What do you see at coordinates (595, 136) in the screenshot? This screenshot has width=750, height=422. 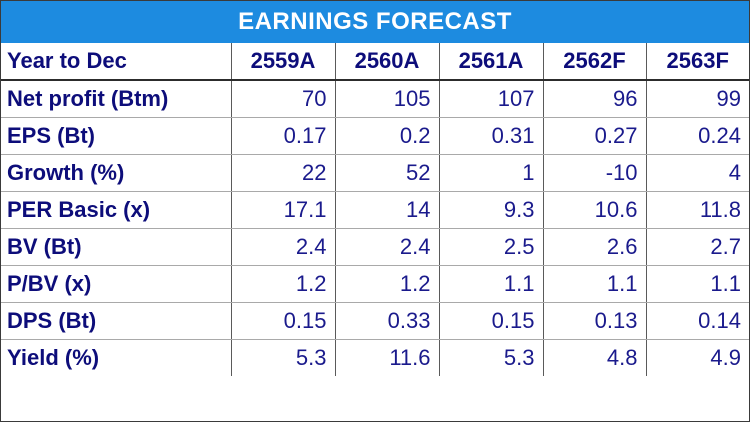 I see `table-cell: 0.27` at bounding box center [595, 136].